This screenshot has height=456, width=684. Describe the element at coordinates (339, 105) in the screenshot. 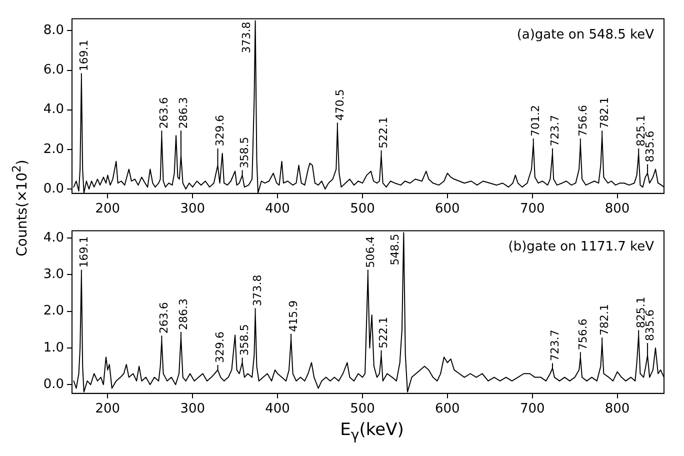

I see `annotation: 470.5` at that location.